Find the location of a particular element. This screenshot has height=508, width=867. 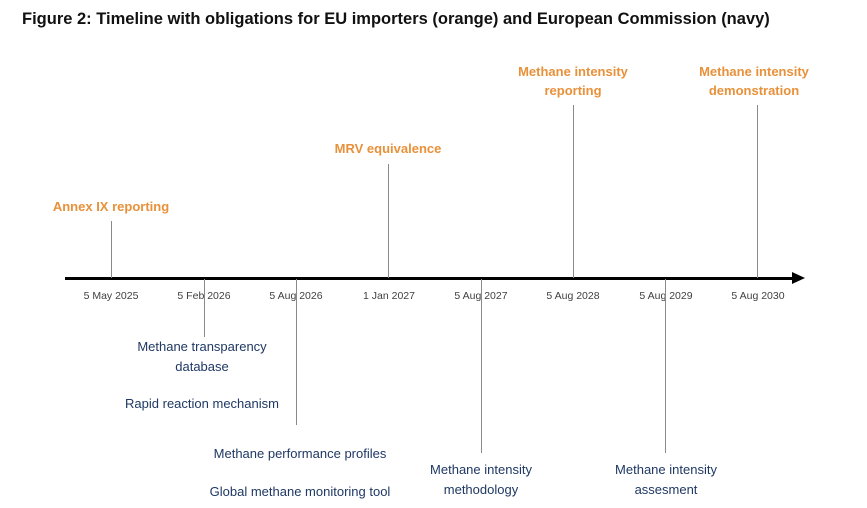

label-mrv-equivalence: MRV equivalence is located at coordinates (388, 148).